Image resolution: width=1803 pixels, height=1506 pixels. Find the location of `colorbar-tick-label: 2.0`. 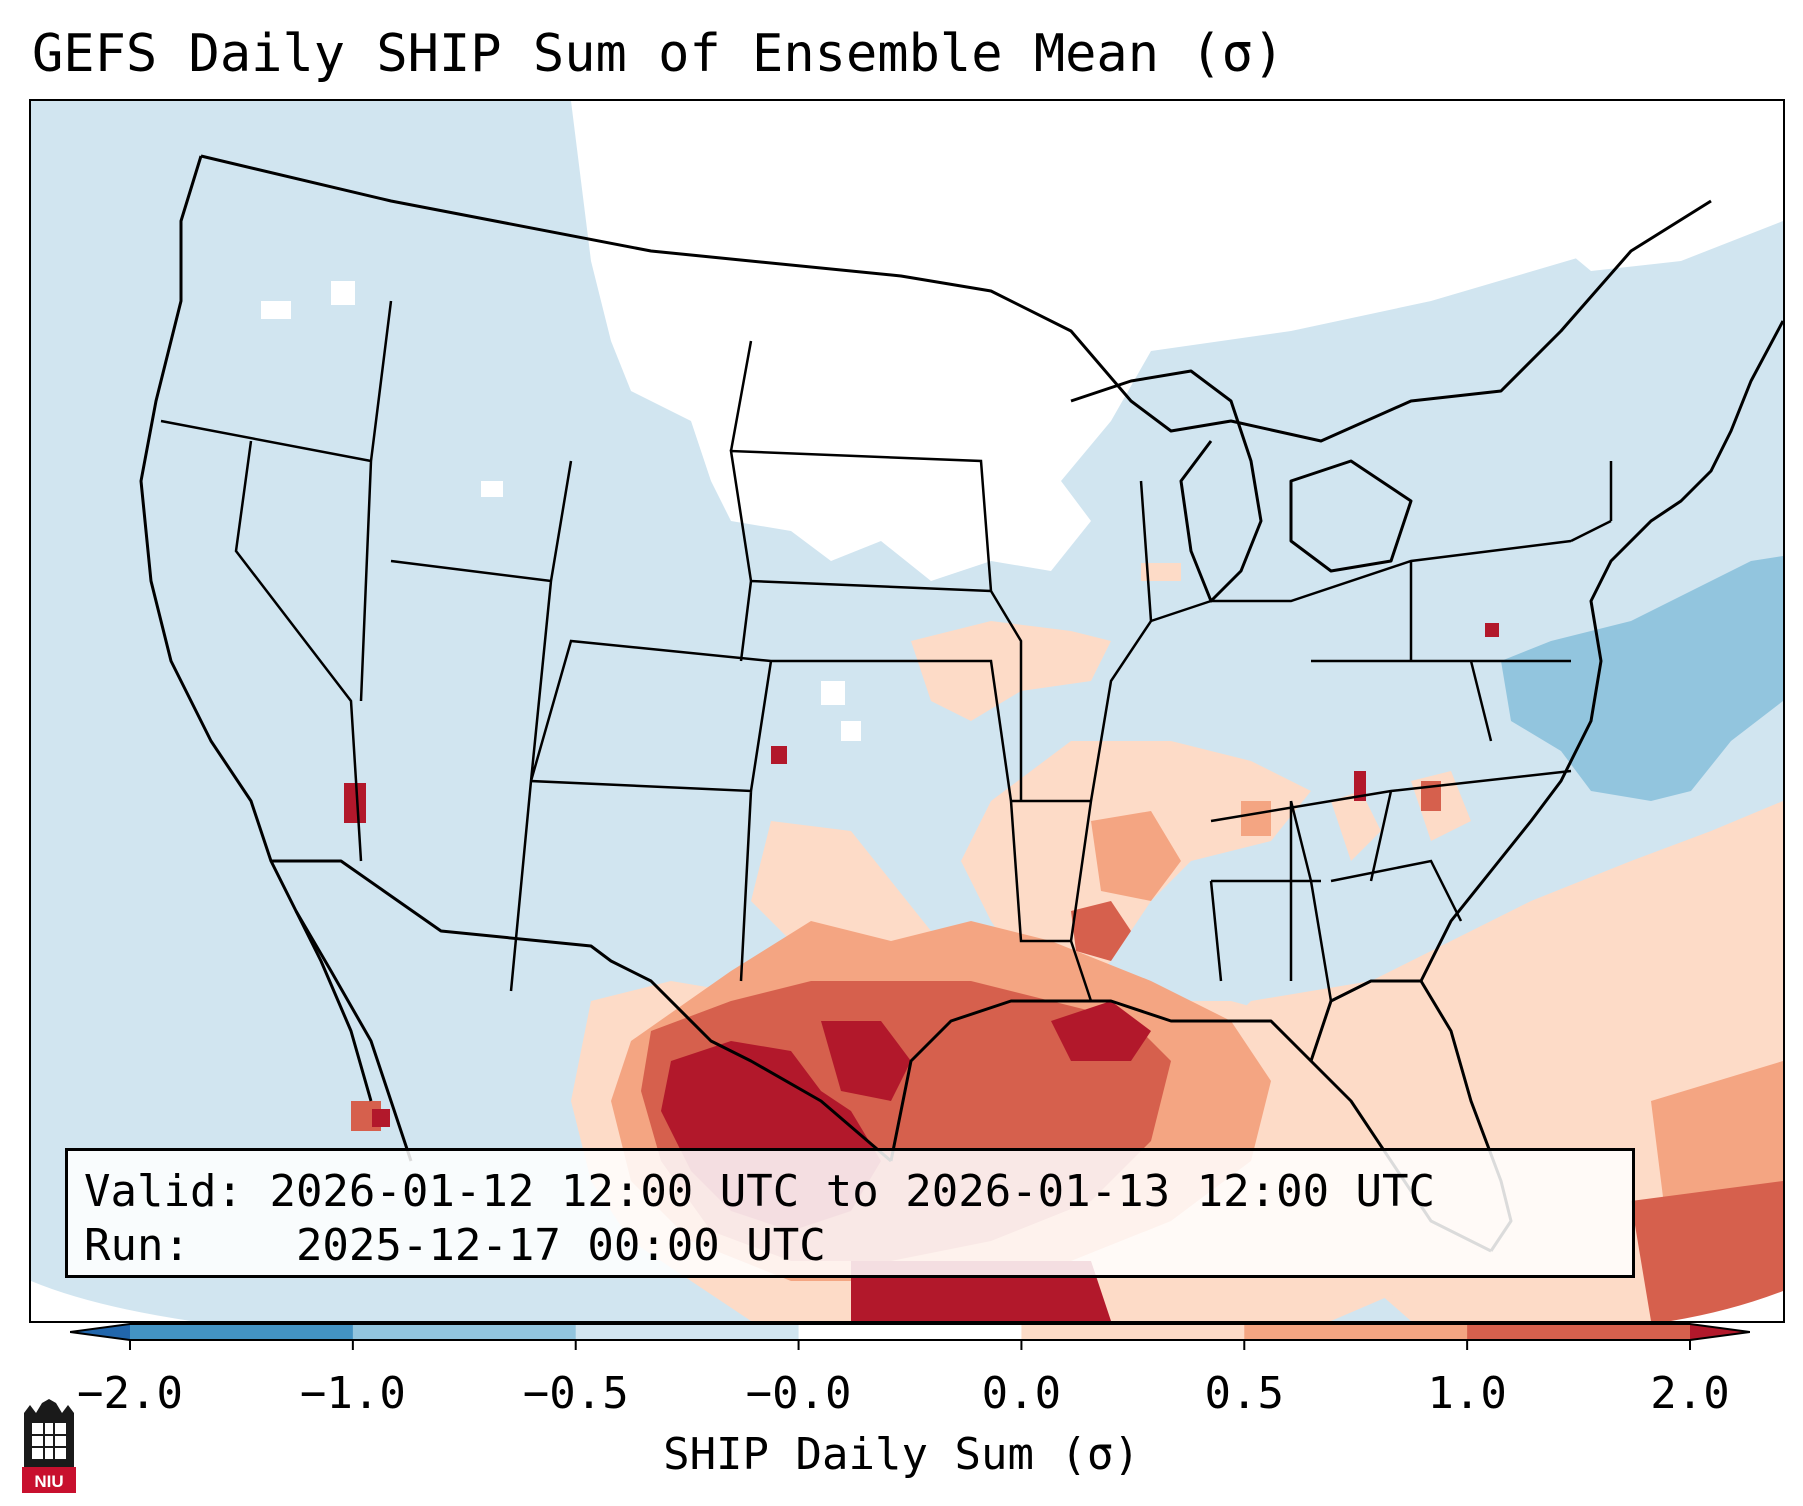

colorbar-tick-label: 2.0 is located at coordinates (1690, 1393).